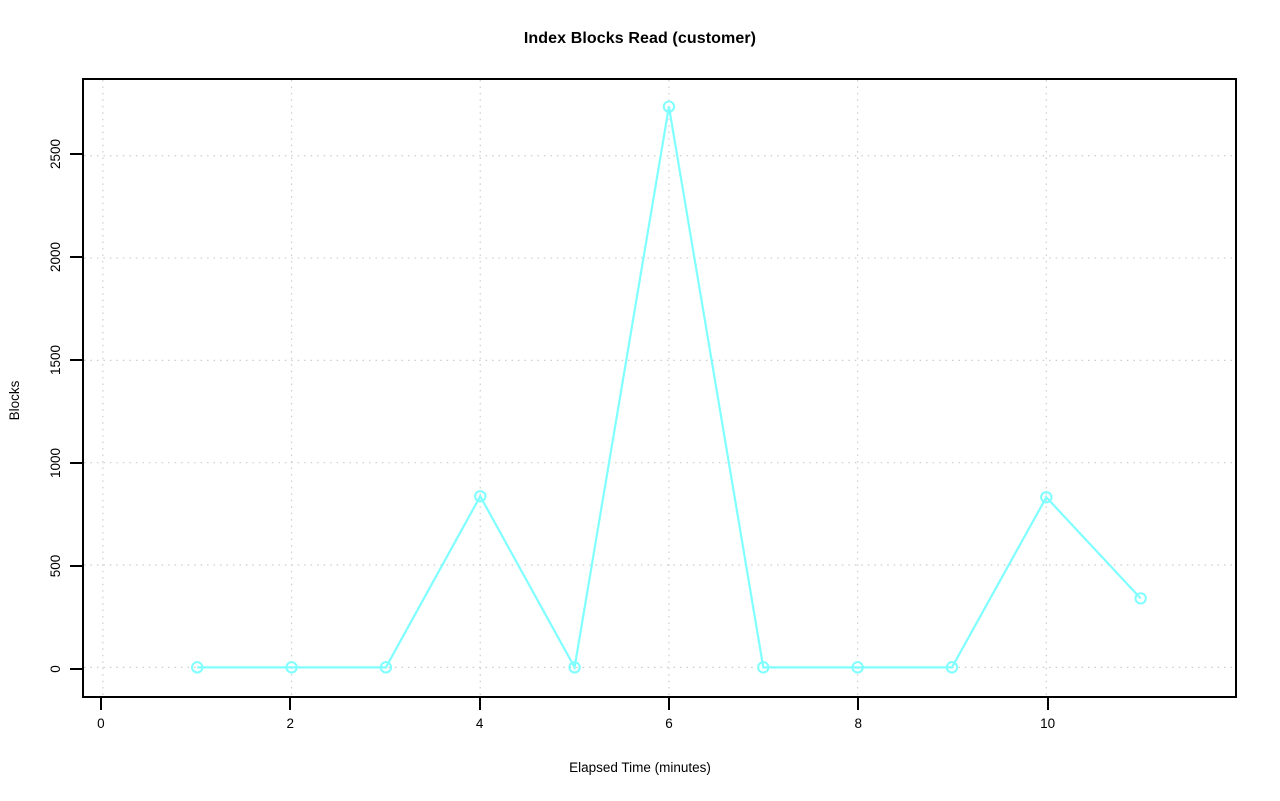  Describe the element at coordinates (479, 723) in the screenshot. I see `x-axis-tick-label: 4` at that location.